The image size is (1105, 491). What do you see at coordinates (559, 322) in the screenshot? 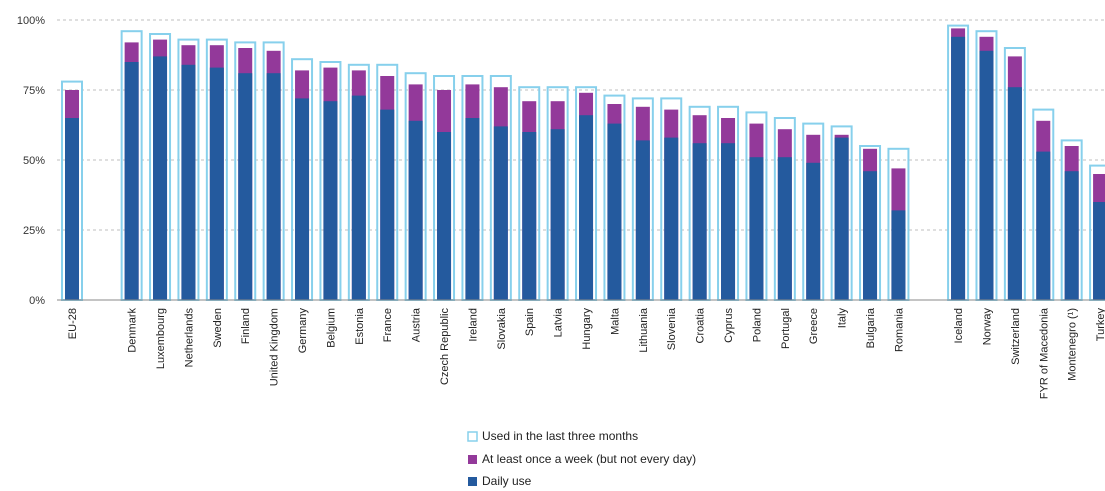
I see `x-tick-label: Latvia` at bounding box center [559, 322].